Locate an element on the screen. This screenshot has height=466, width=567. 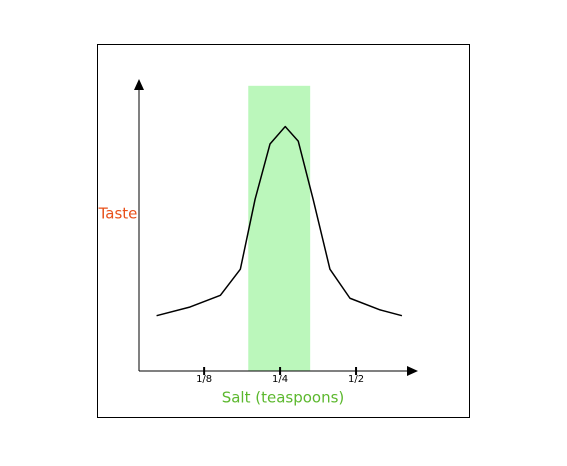
y-label: Taste is located at coordinates (118, 214).